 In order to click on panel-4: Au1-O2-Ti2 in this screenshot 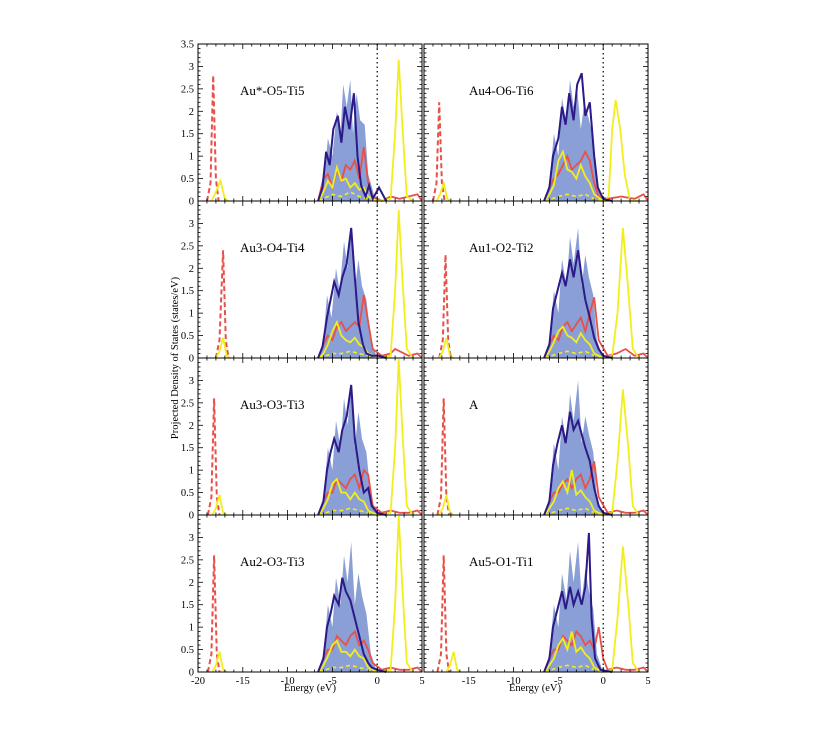, I will do `click(536, 279)`.